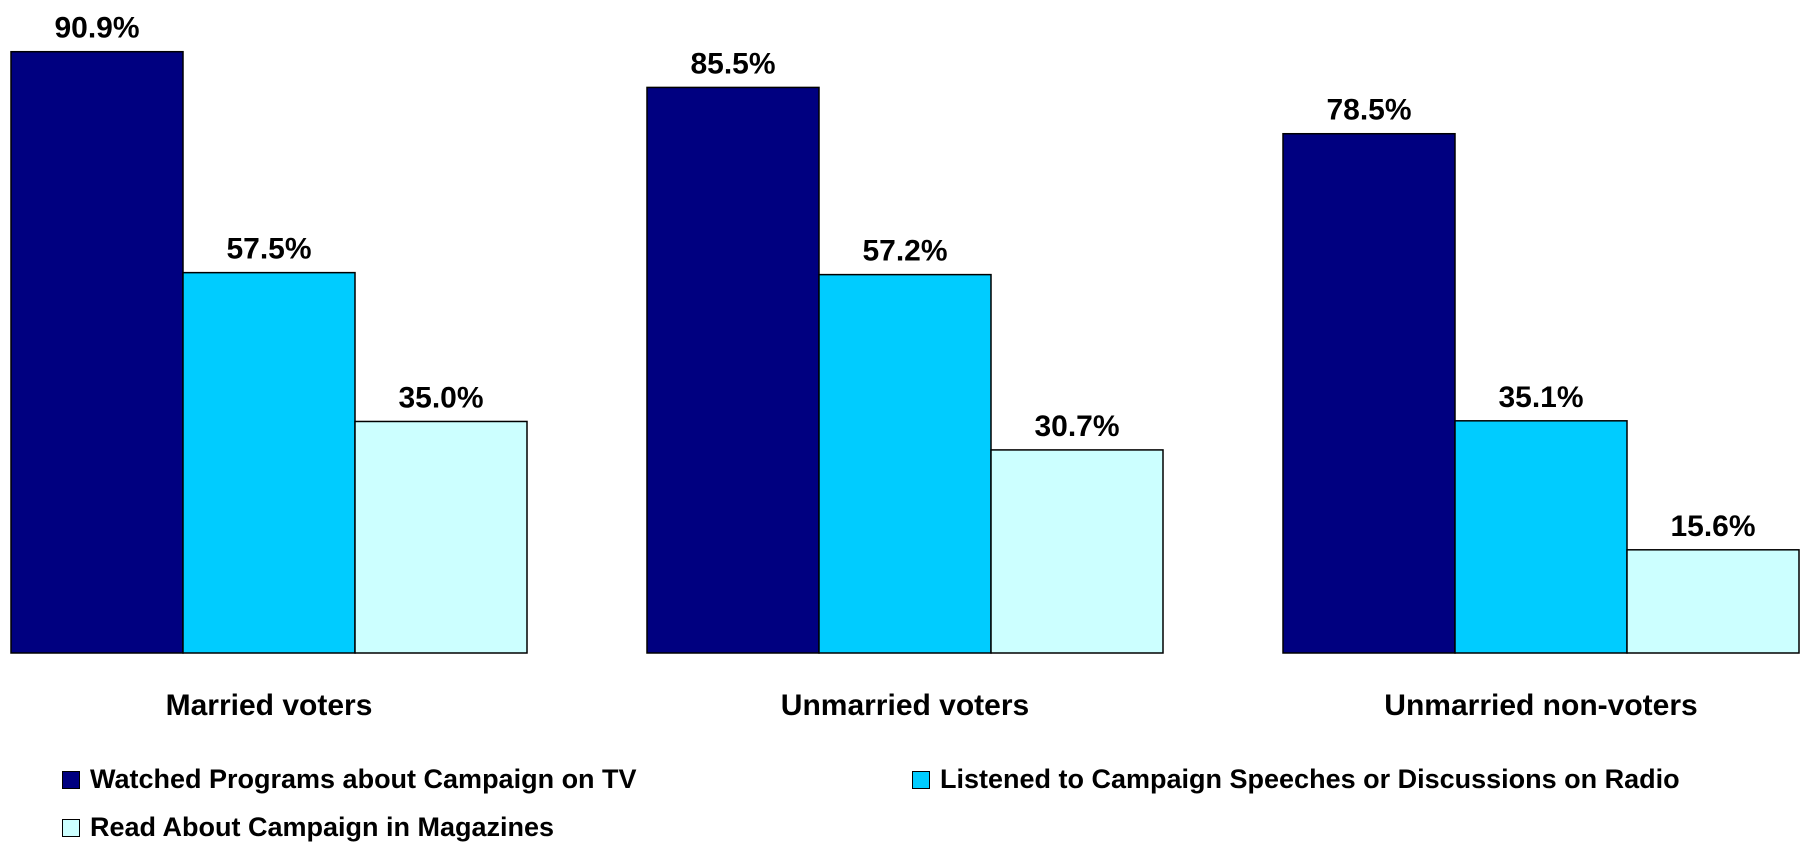 This screenshot has width=1803, height=845. I want to click on legend-item-tv: Watched Programs about Campaign on TV, so click(349, 779).